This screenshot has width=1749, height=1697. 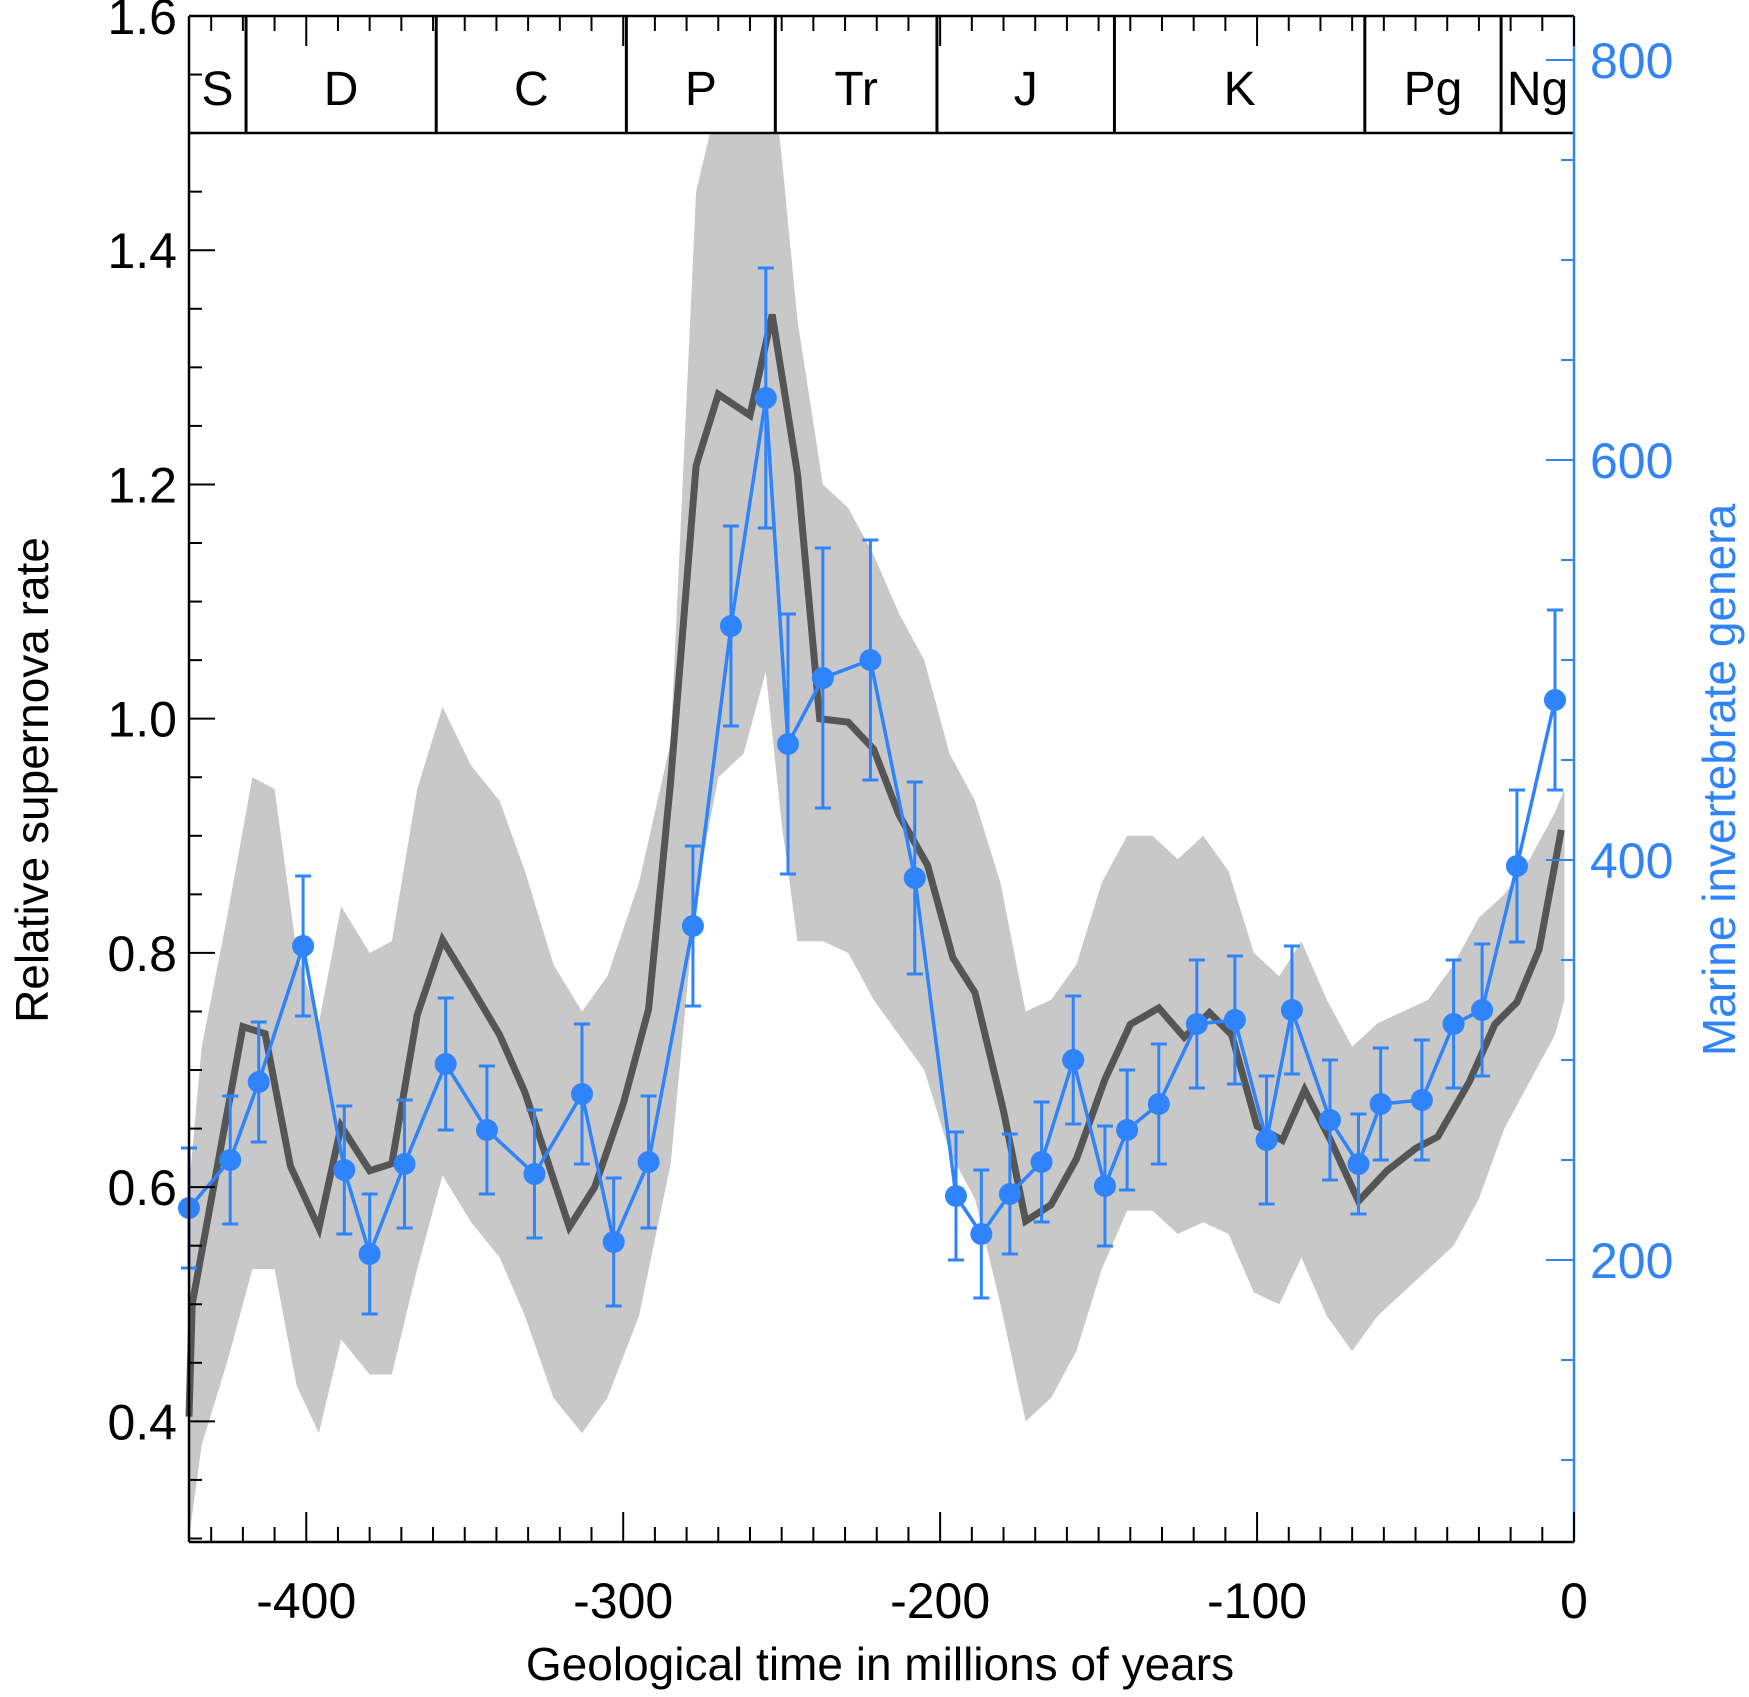 What do you see at coordinates (218, 89) in the screenshot?
I see `period-label-s: S` at bounding box center [218, 89].